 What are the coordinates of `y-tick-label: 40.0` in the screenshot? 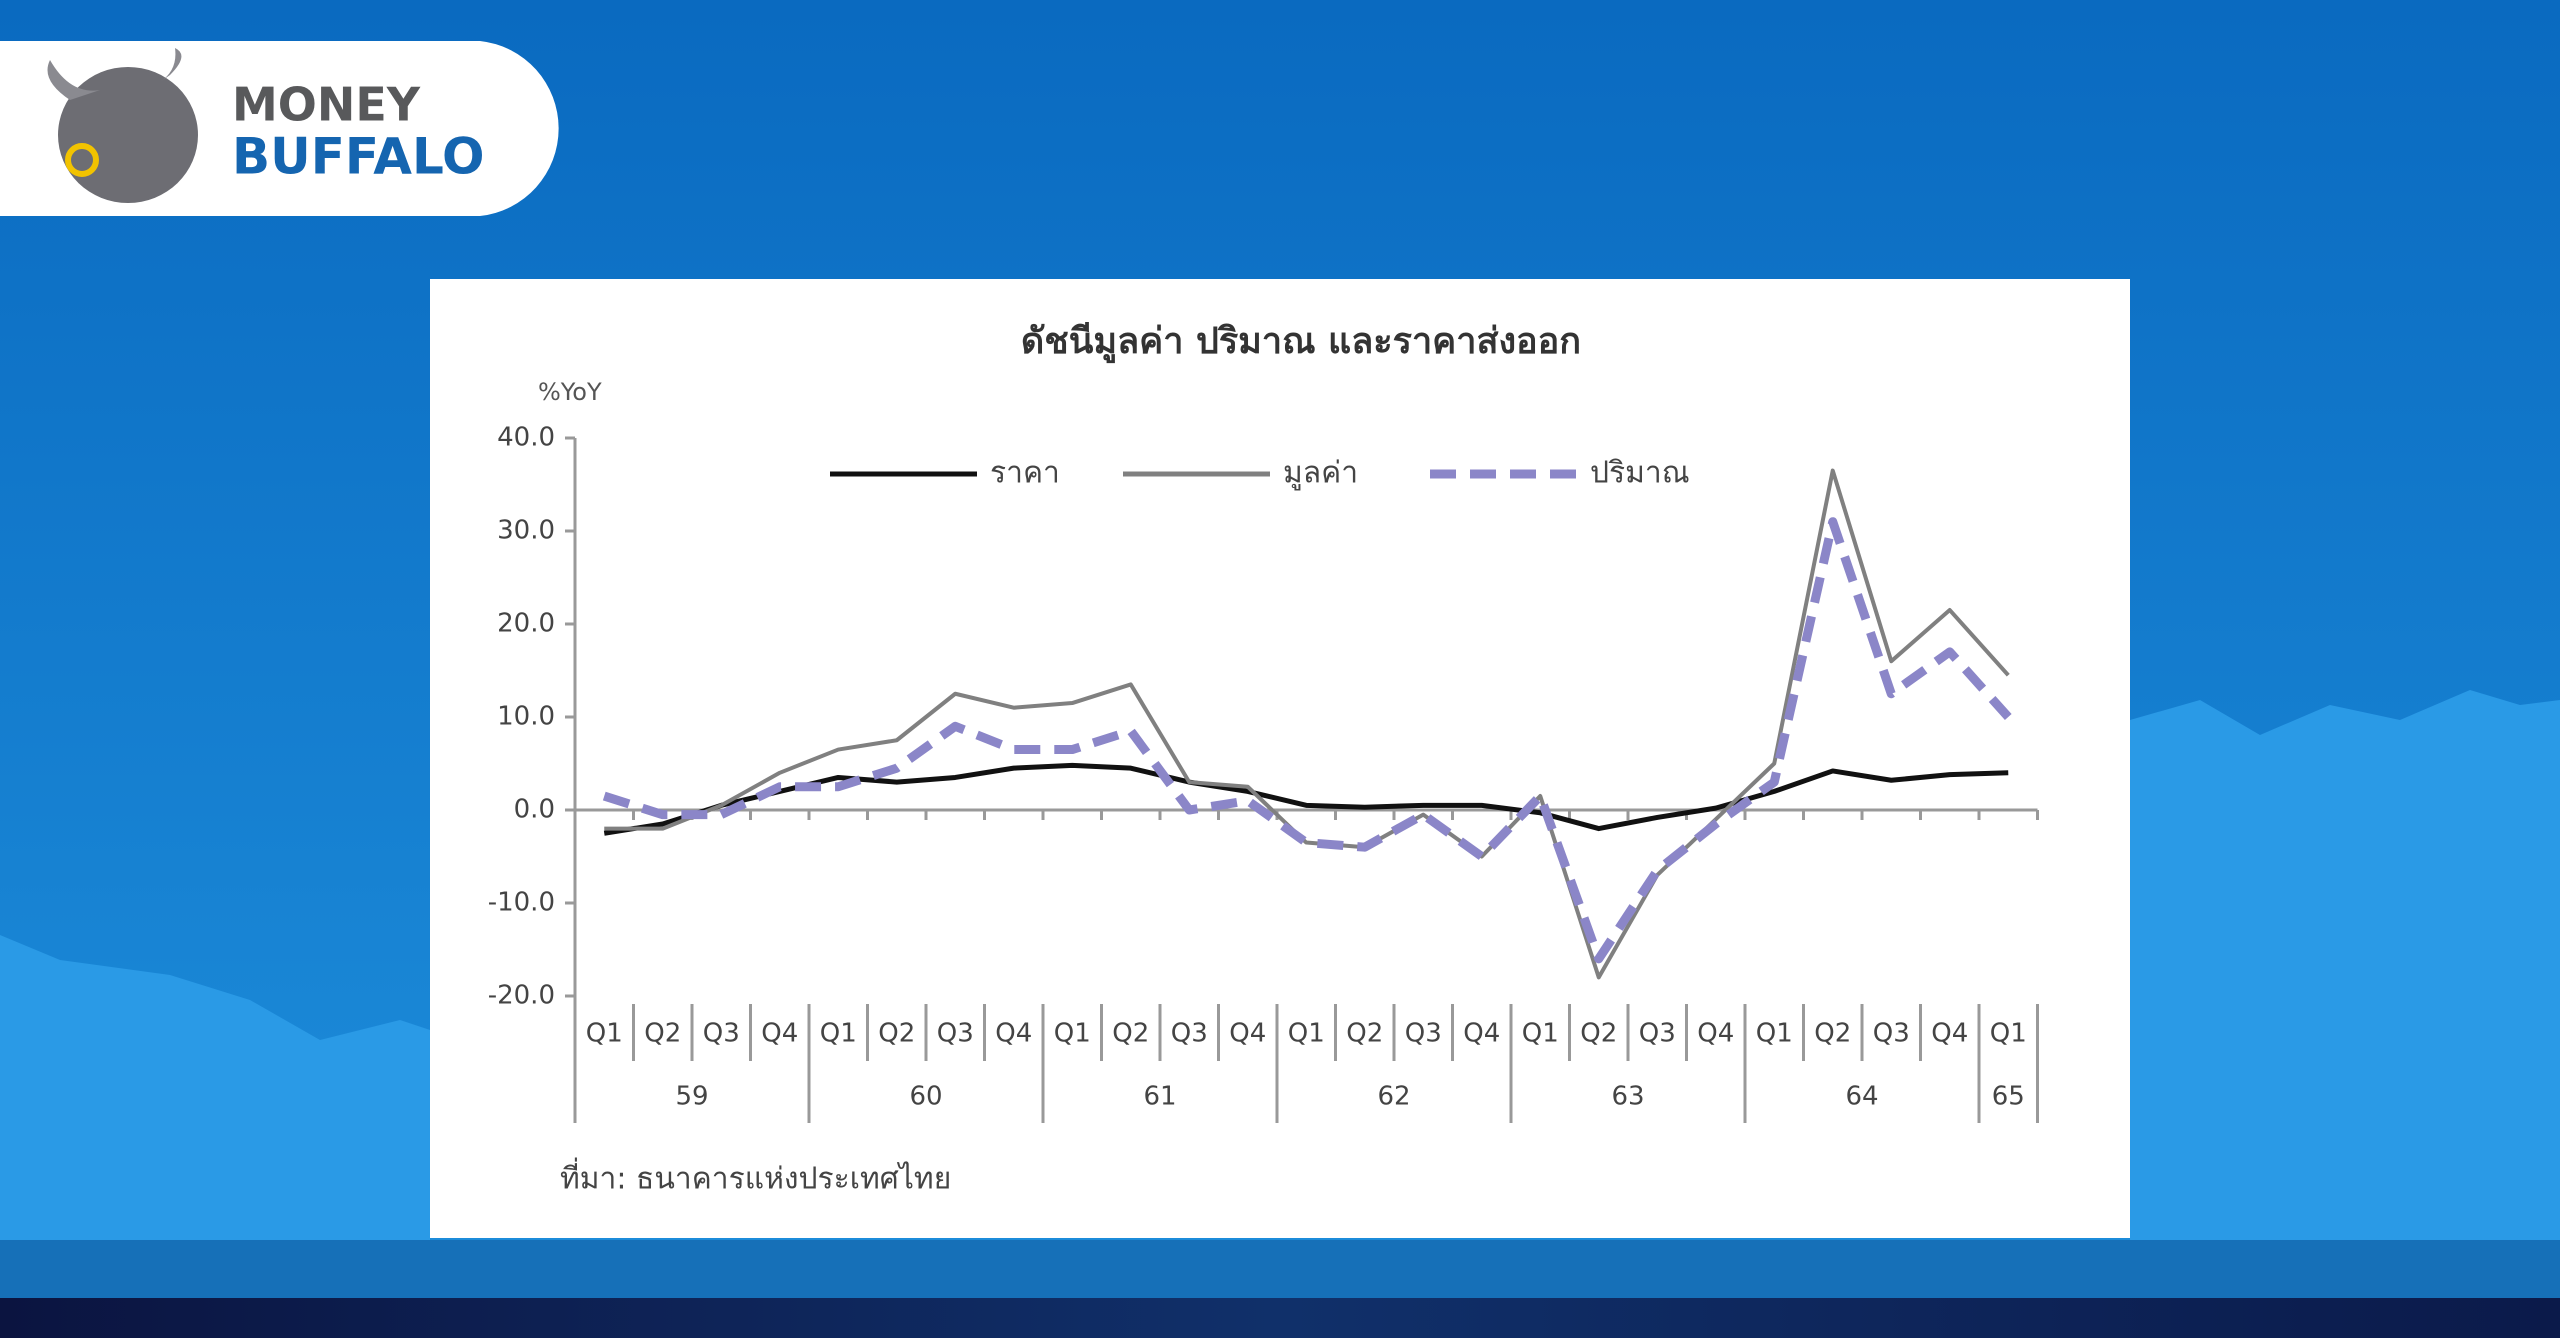 It's located at (526, 438).